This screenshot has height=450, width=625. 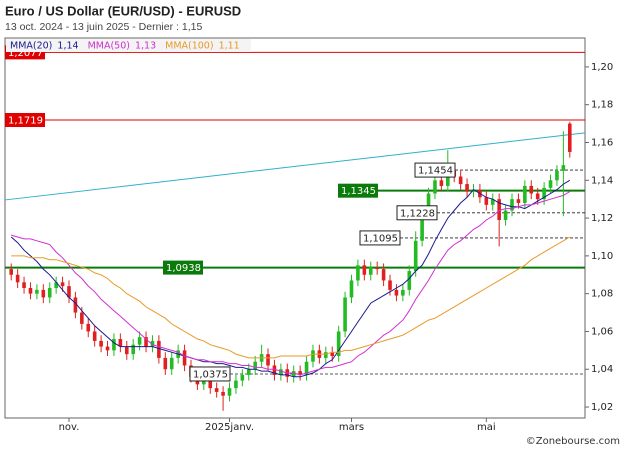 I want to click on y-tick-label: 1,04, so click(x=602, y=369).